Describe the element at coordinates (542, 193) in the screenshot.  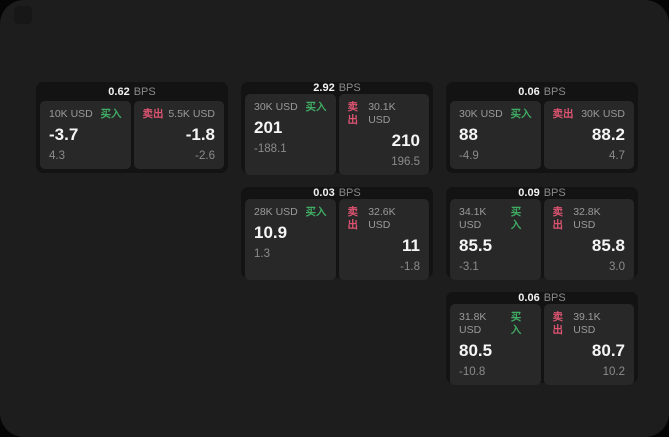
I see `bps-header: 0.09 BPS` at that location.